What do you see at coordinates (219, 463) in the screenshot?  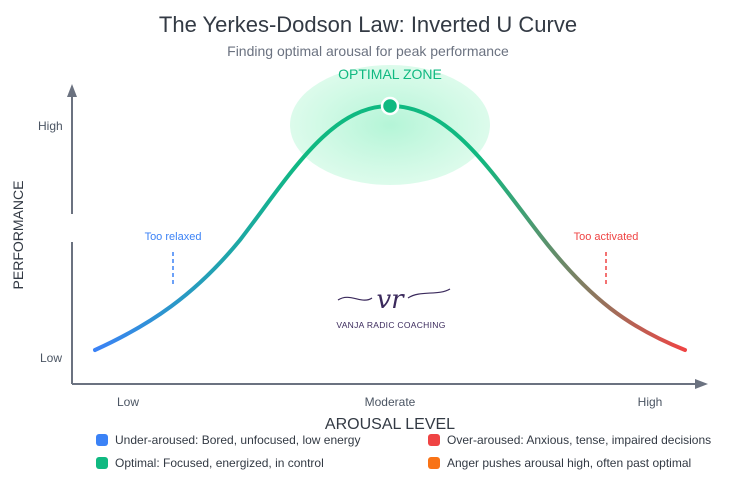 I see `legend-text: Optimal: Focused, energized, in control` at bounding box center [219, 463].